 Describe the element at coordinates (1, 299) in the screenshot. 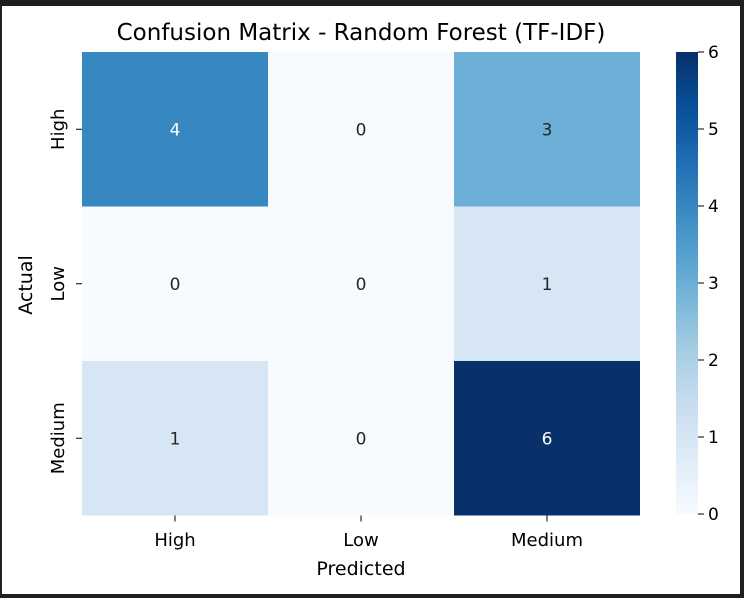

I see `notebook-chrome-left` at that location.